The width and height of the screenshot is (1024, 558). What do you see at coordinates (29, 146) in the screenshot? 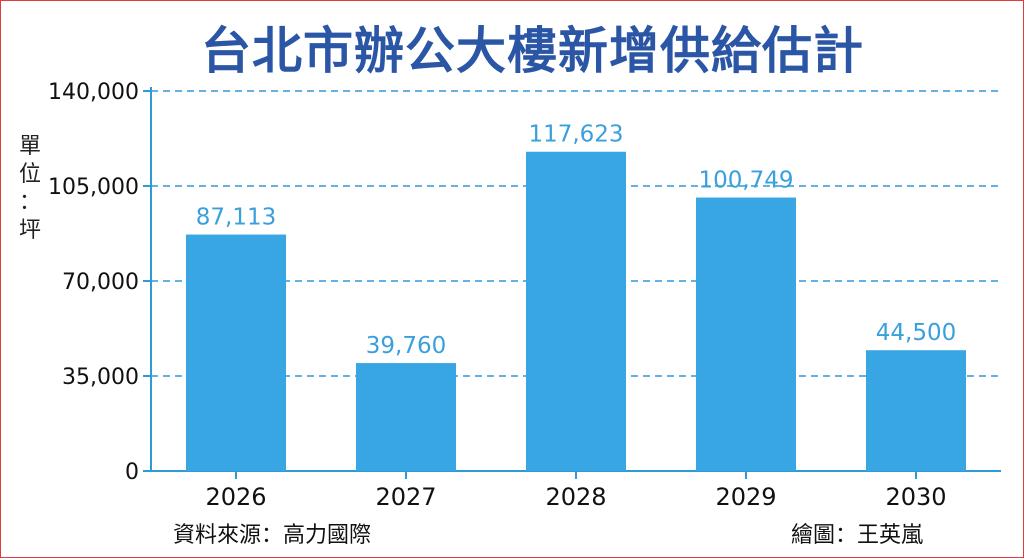
I see `unit-char: 單` at bounding box center [29, 146].